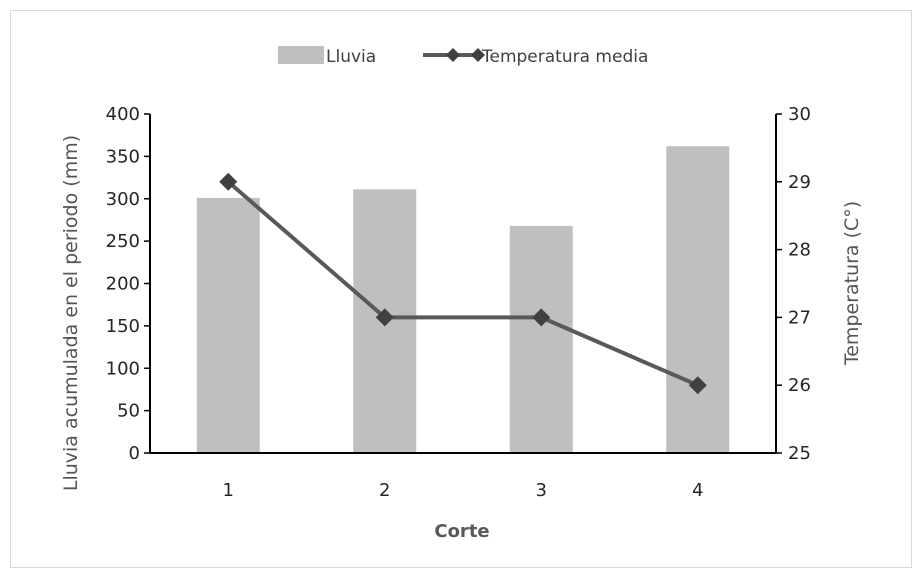 The image size is (924, 578). Describe the element at coordinates (697, 490) in the screenshot. I see `x-tick-label-4: 4` at that location.